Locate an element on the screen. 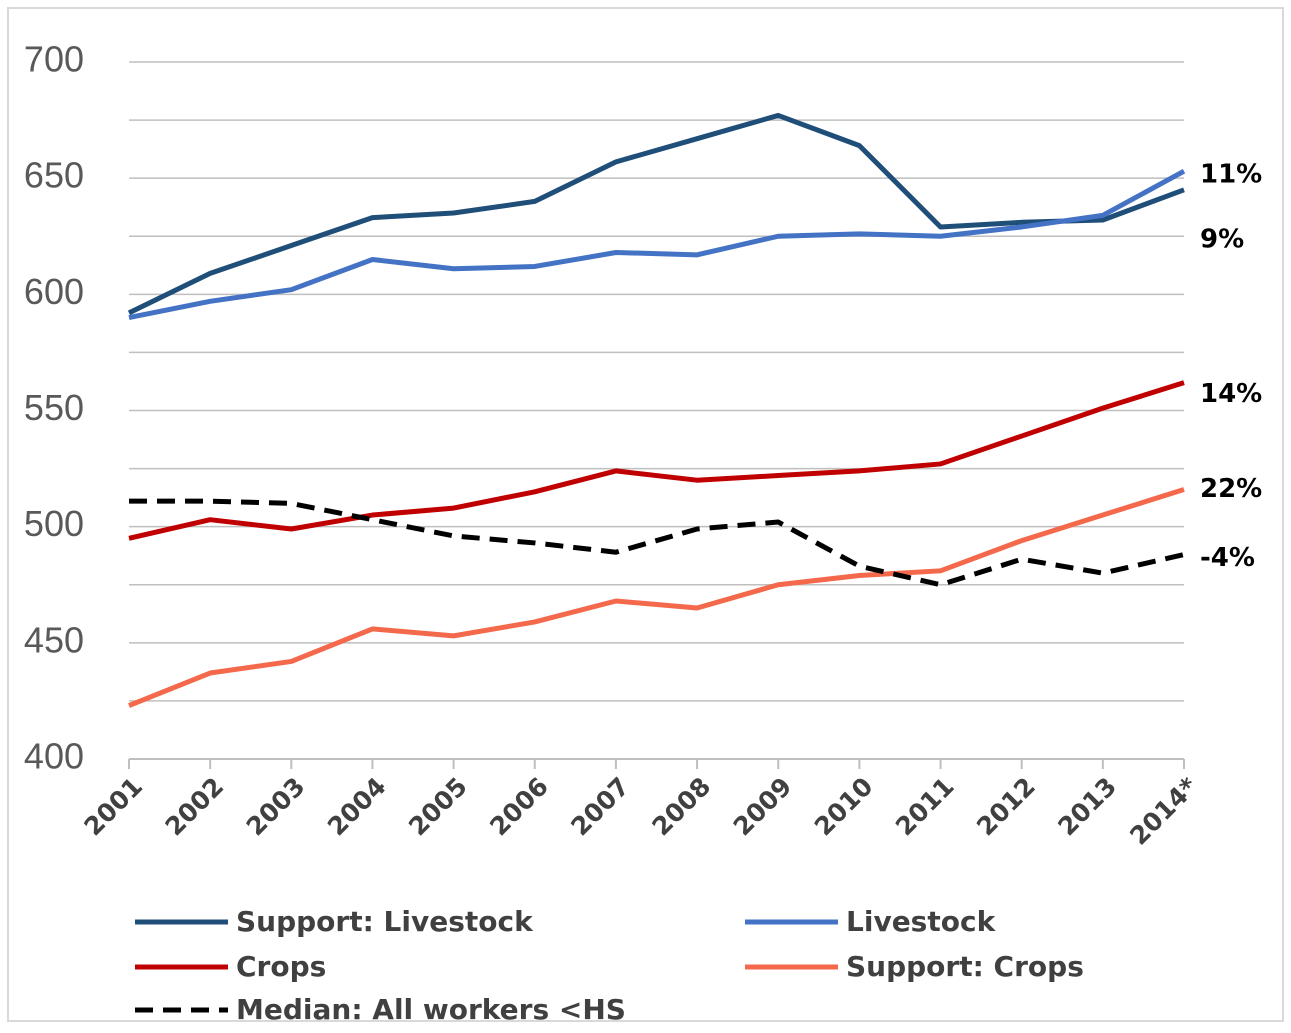 Image resolution: width=1291 pixels, height=1033 pixels. y-tick-label: 500 is located at coordinates (54, 523).